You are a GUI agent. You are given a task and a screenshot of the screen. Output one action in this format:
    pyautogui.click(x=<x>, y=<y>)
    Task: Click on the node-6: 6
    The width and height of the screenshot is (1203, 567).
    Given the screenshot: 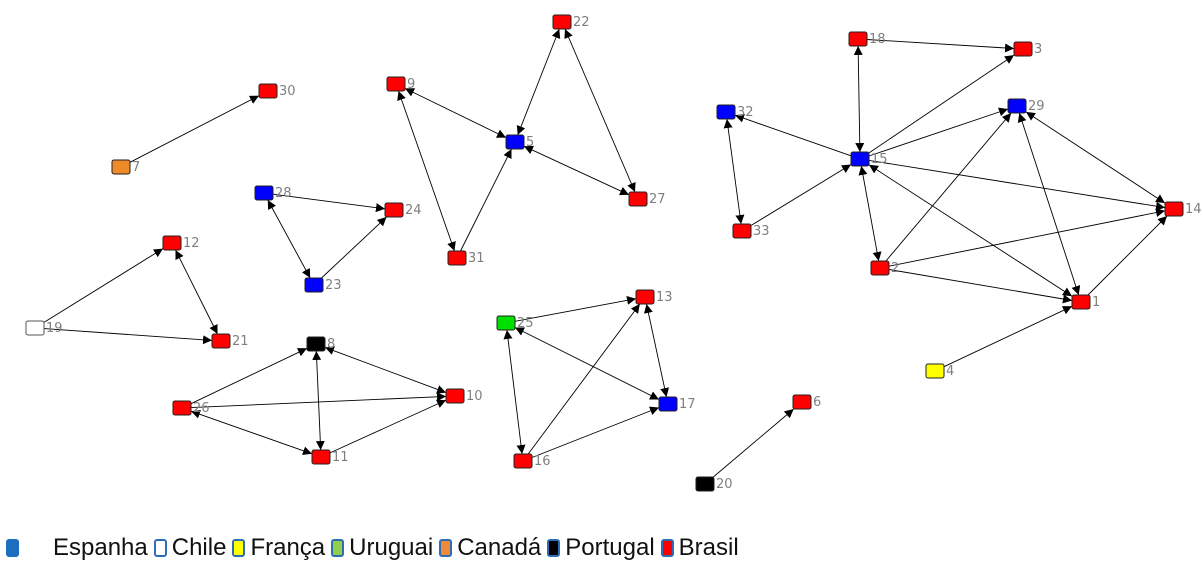 What is the action you would take?
    pyautogui.click(x=806, y=402)
    